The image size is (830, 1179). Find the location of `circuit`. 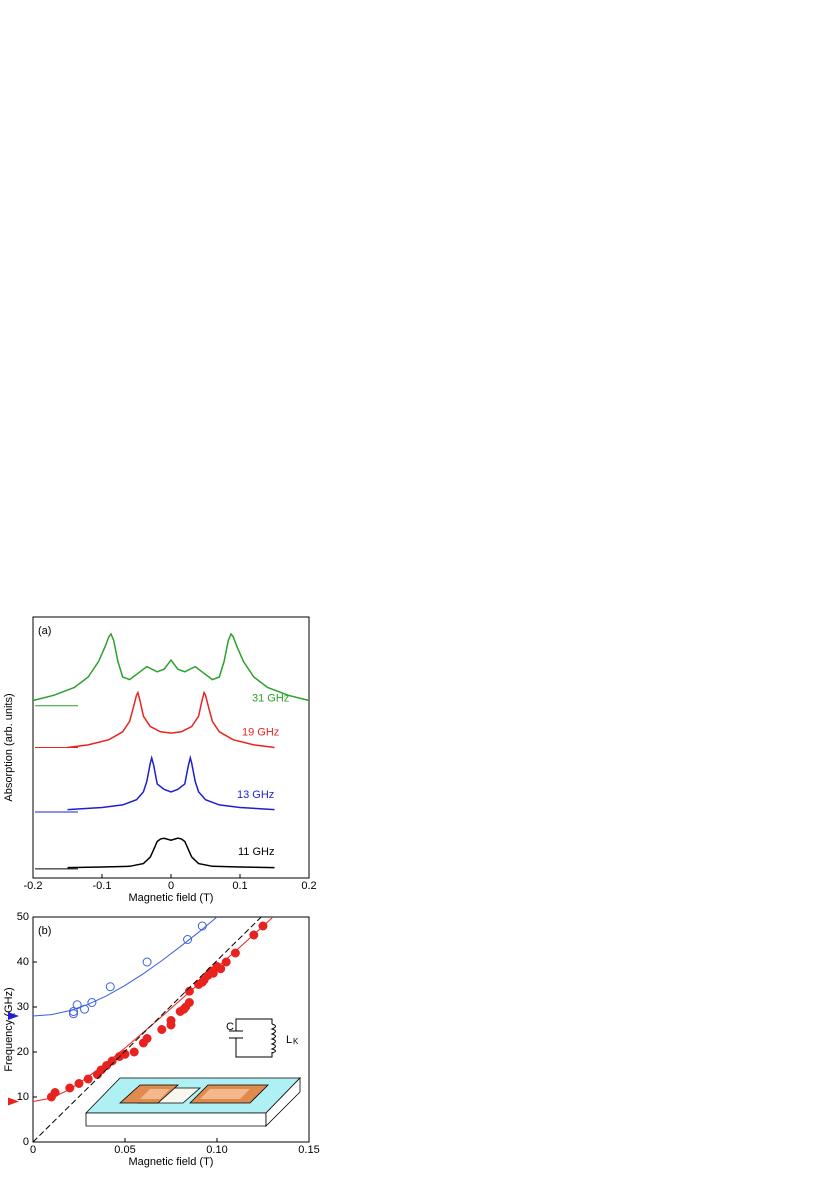

circuit is located at coordinates (252, 1038).